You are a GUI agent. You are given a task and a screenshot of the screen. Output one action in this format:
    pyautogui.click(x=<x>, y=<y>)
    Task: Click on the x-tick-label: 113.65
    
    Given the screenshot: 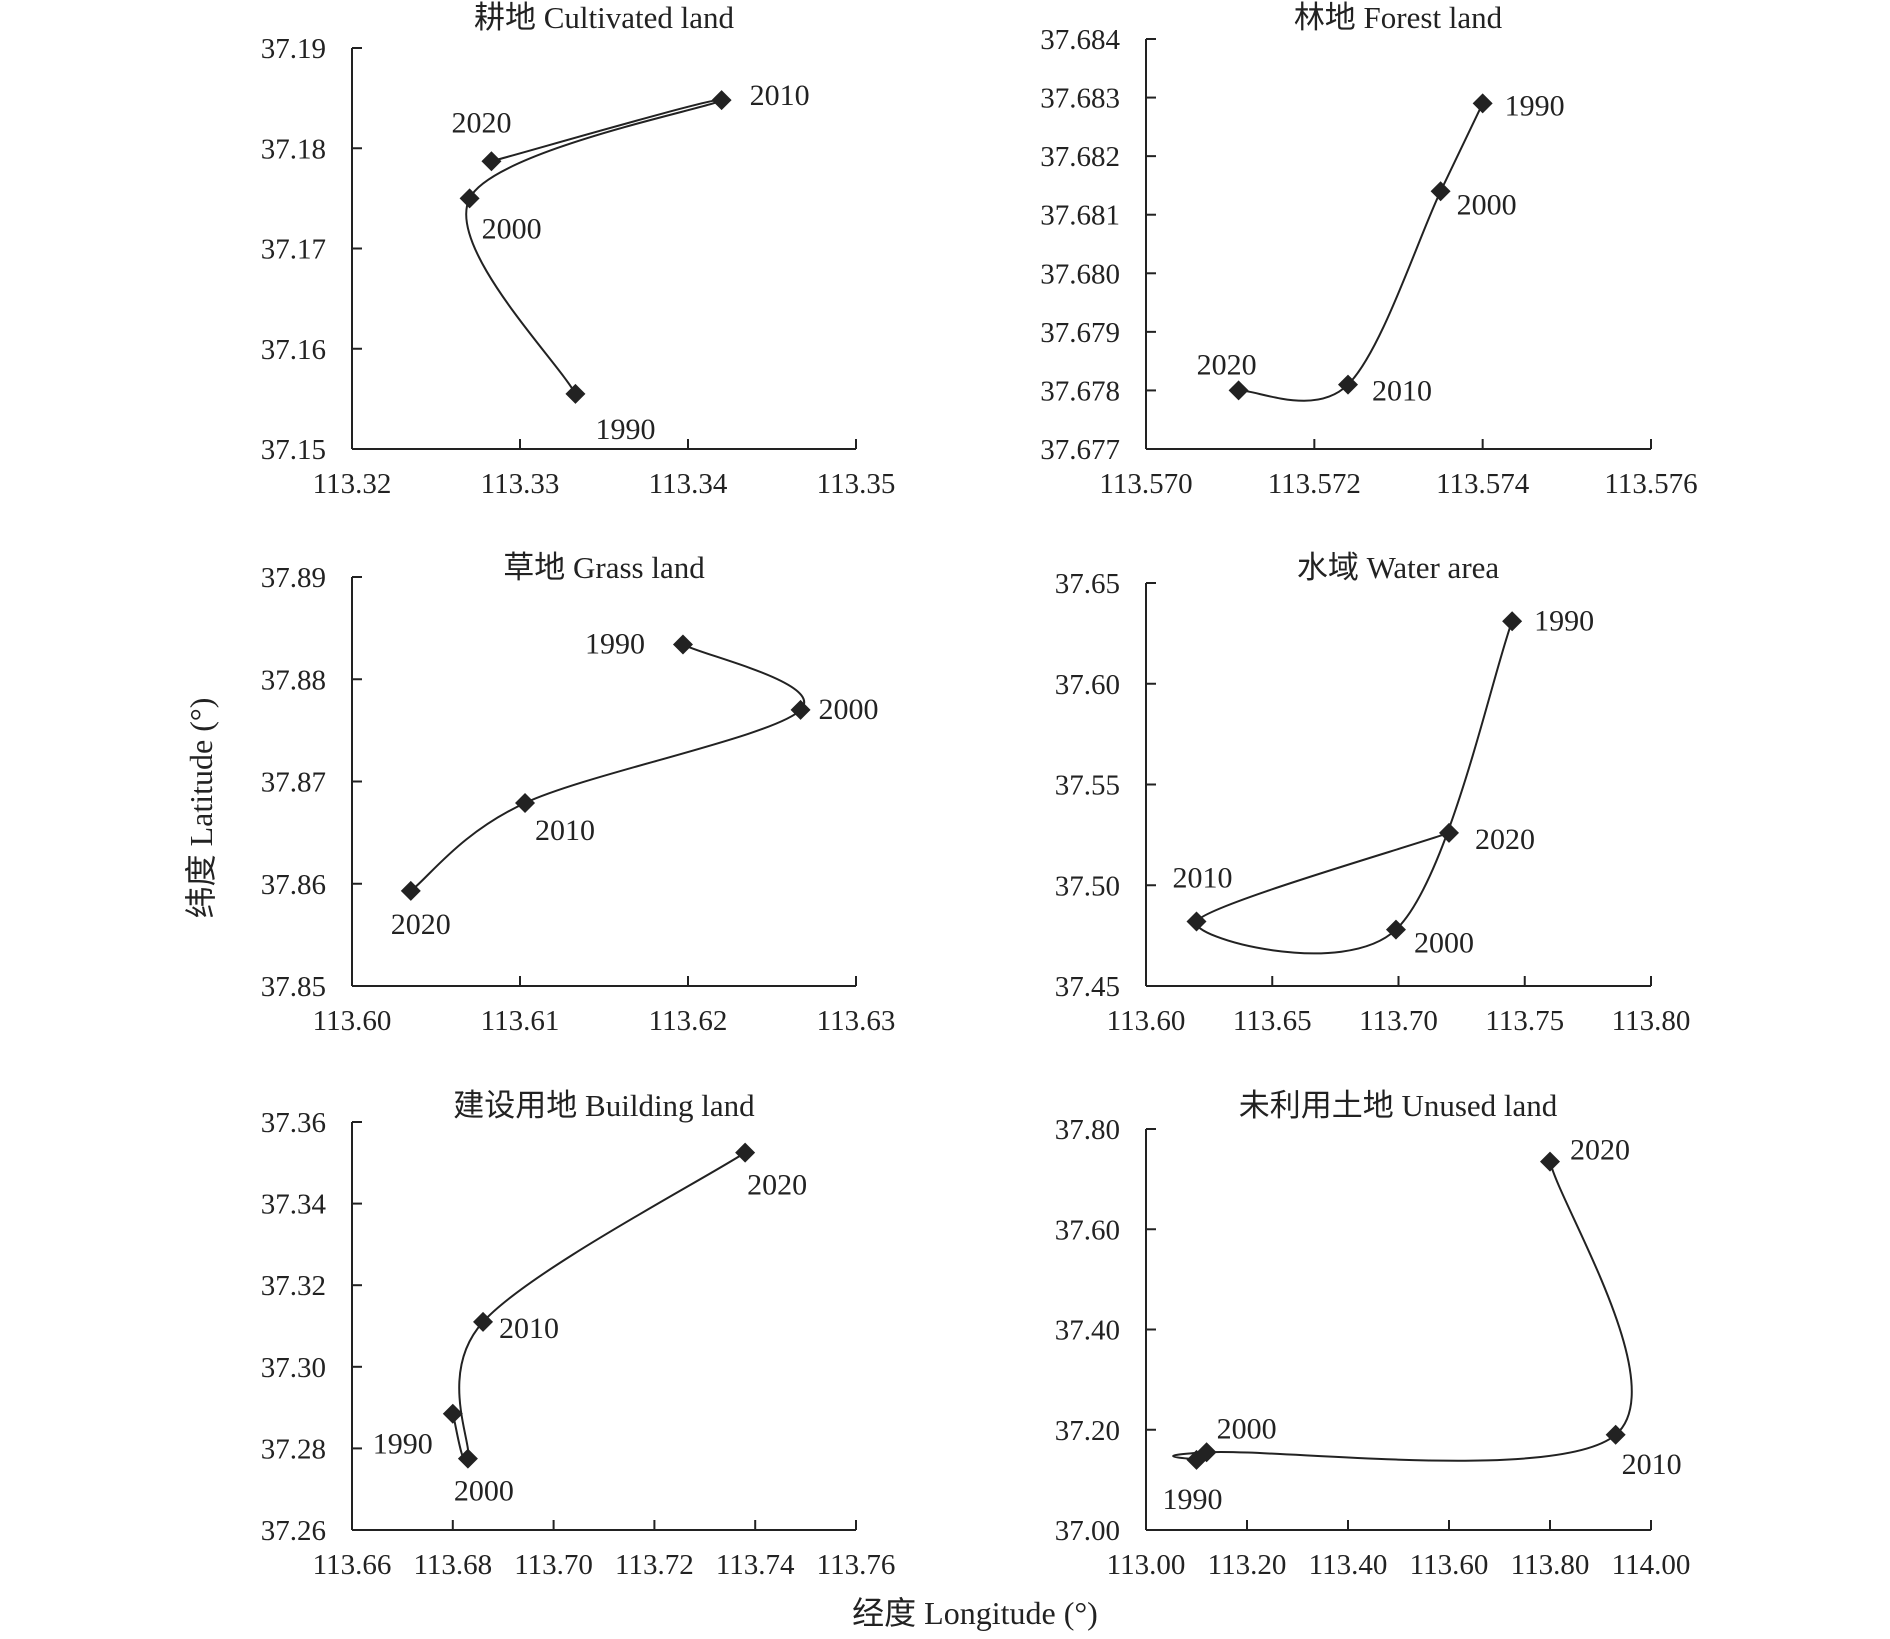 What is the action you would take?
    pyautogui.click(x=1272, y=1021)
    